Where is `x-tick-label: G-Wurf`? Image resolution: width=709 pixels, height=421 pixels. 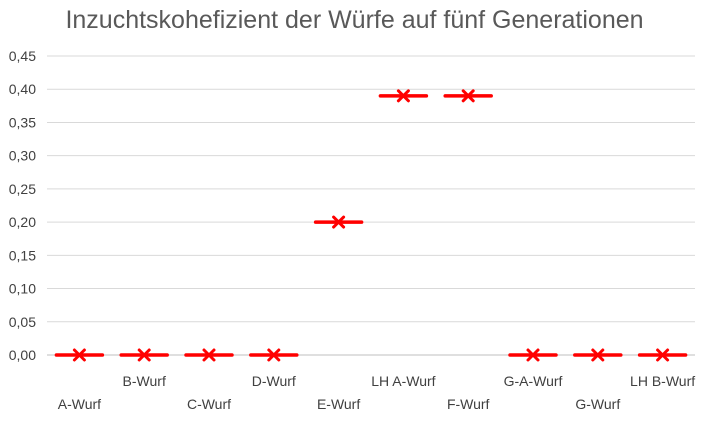
x-tick-label: G-Wurf is located at coordinates (597, 404).